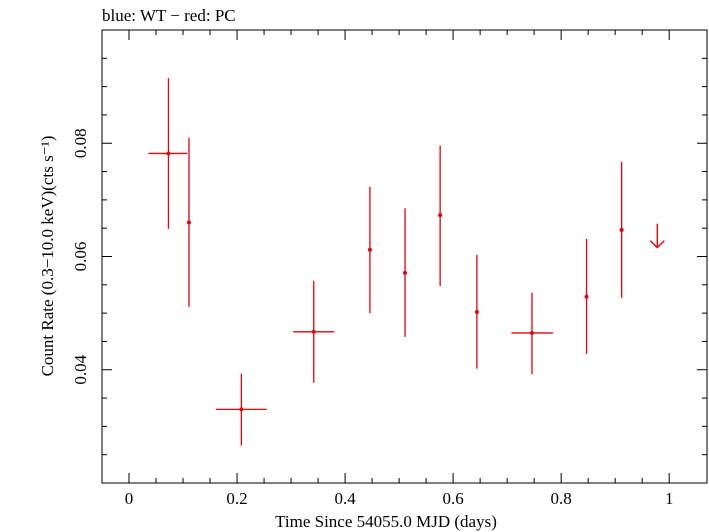 Image resolution: width=709 pixels, height=532 pixels. What do you see at coordinates (236, 498) in the screenshot?
I see `x-tick-label: 0.2` at bounding box center [236, 498].